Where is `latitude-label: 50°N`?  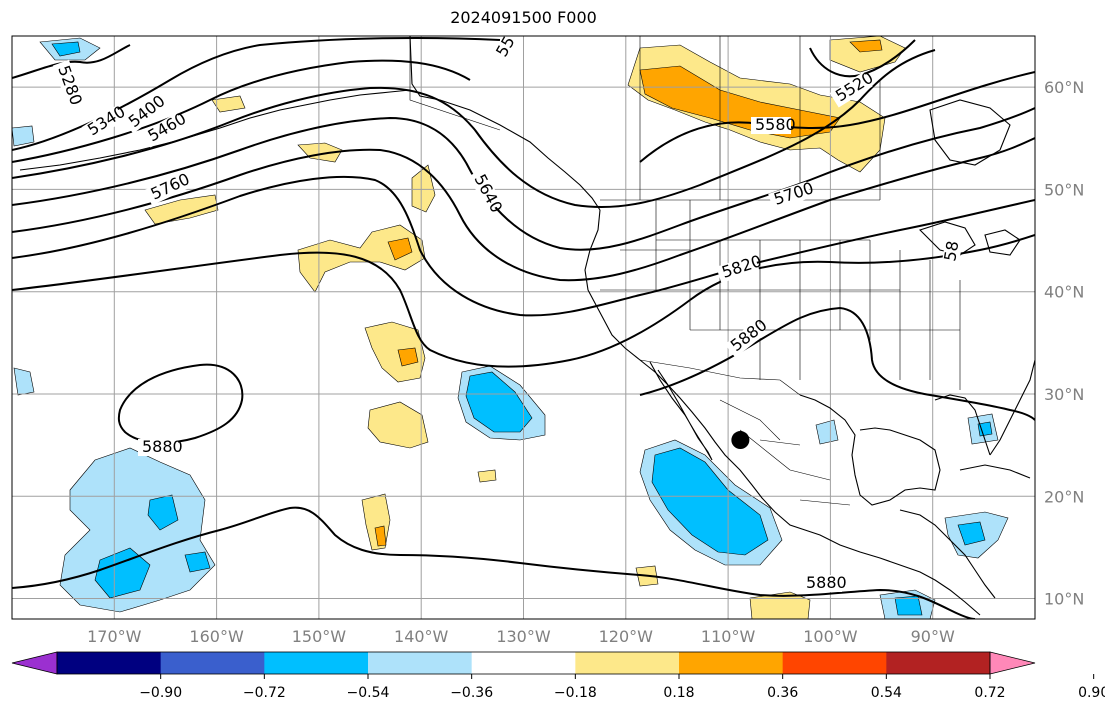 latitude-label: 50°N is located at coordinates (1064, 189).